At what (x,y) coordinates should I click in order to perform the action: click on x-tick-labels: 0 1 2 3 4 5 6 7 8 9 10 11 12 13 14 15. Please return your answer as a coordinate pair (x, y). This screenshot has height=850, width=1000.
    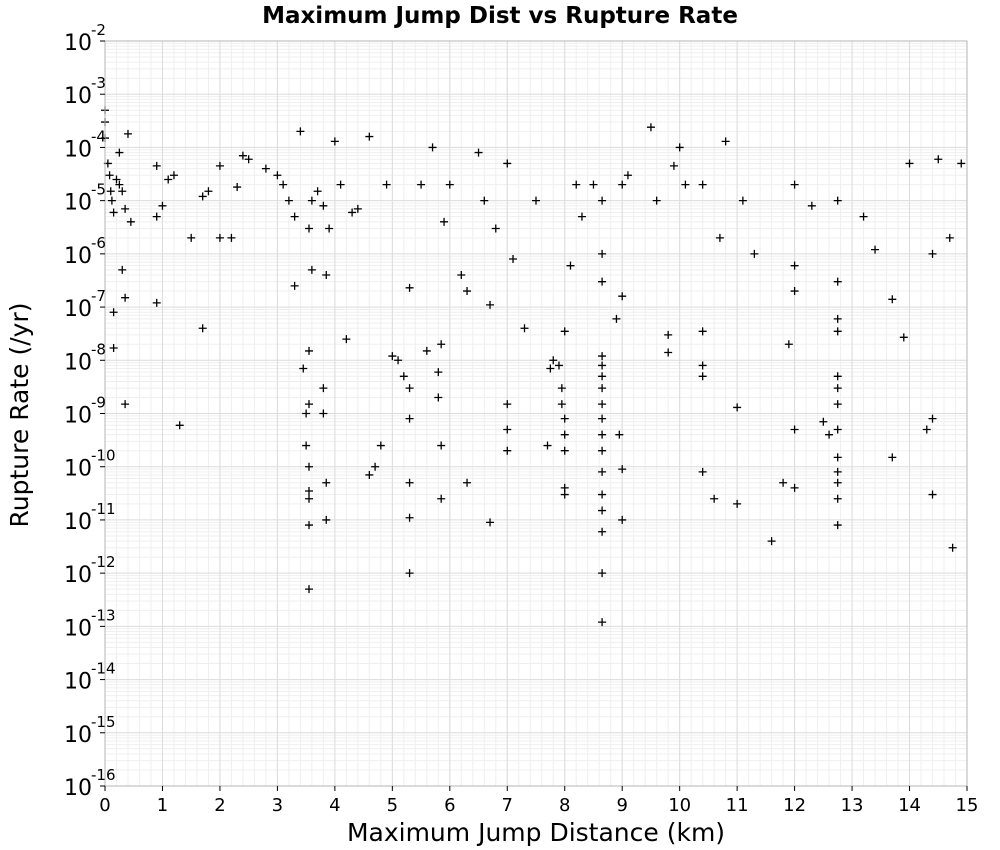
    Looking at the image, I should click on (538, 801).